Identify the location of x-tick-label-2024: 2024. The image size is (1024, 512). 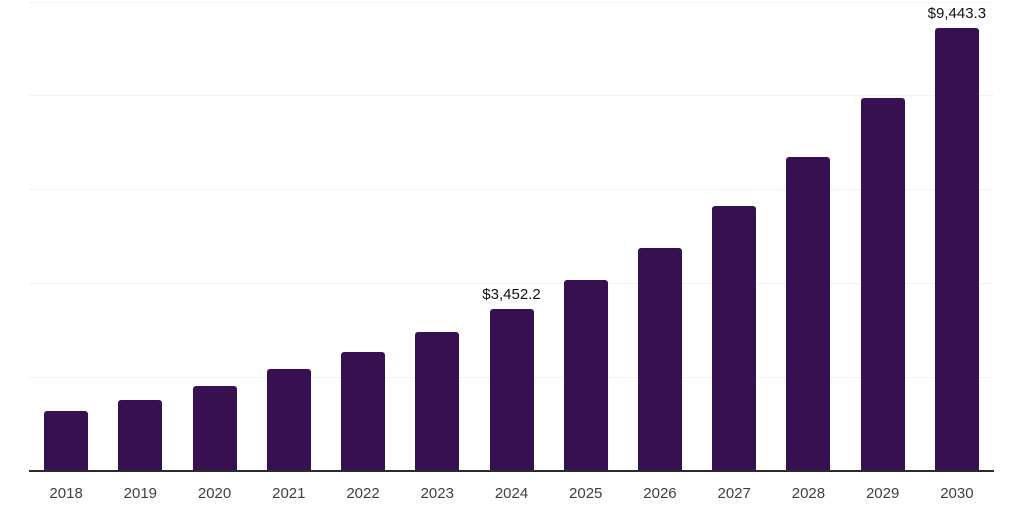
(511, 493).